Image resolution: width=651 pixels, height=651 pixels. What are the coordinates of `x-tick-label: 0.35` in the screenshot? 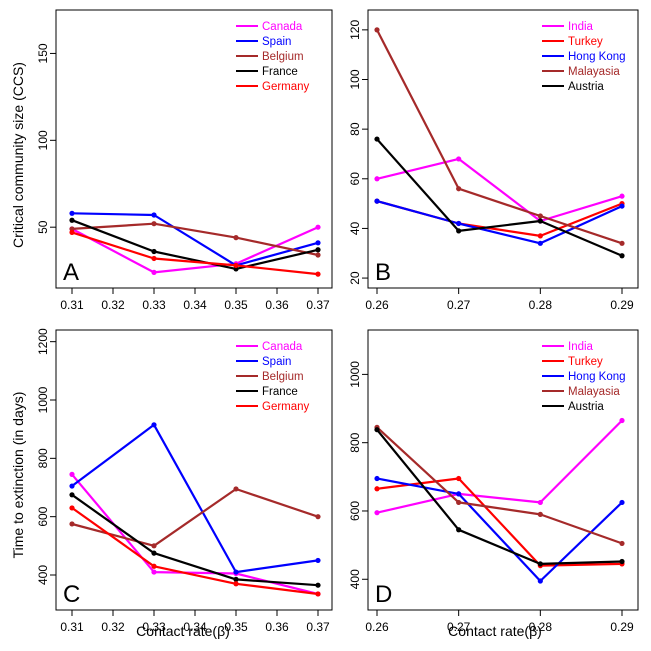 It's located at (236, 305).